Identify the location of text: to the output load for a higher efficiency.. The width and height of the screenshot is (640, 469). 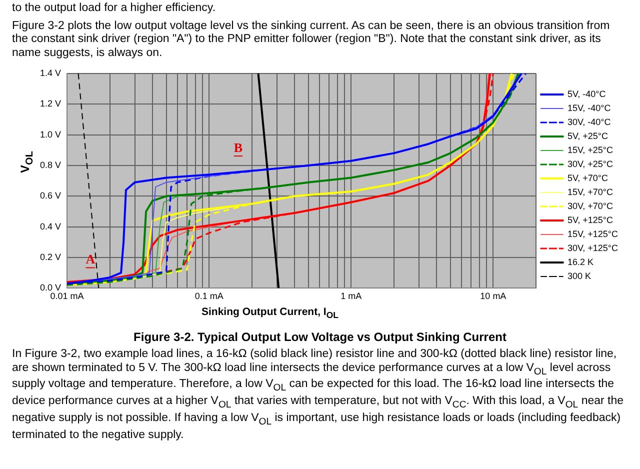
(114, 9).